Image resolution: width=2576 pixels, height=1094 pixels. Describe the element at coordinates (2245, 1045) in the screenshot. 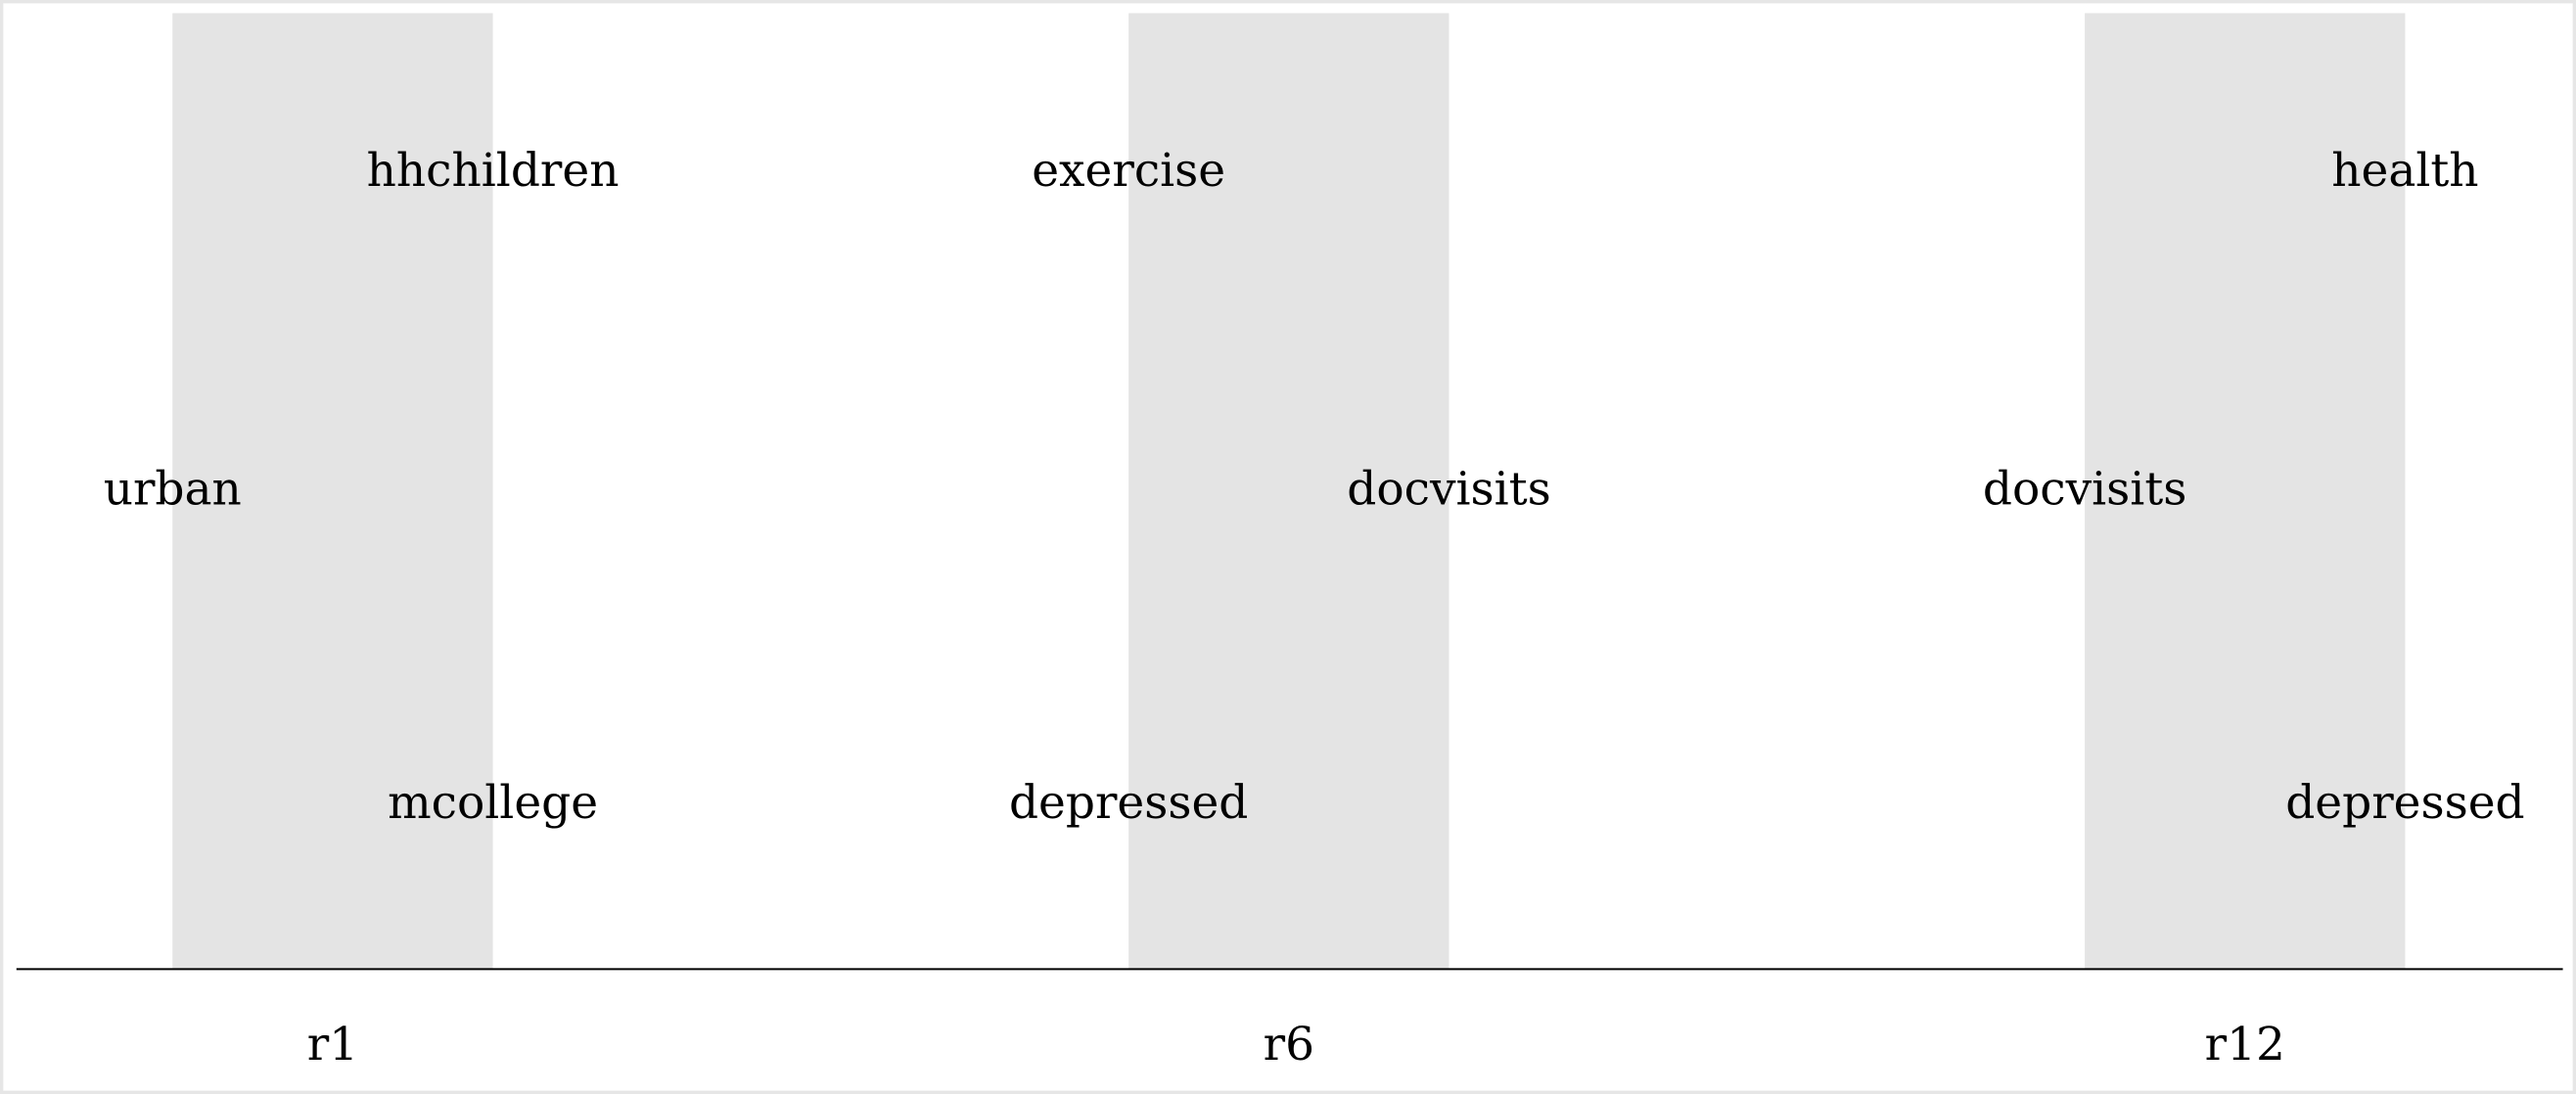

I see `column-label: r12` at that location.